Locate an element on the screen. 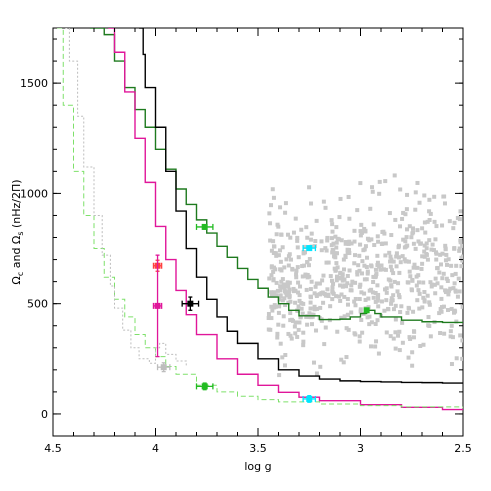  y-tick-label: 0 is located at coordinates (44, 414).